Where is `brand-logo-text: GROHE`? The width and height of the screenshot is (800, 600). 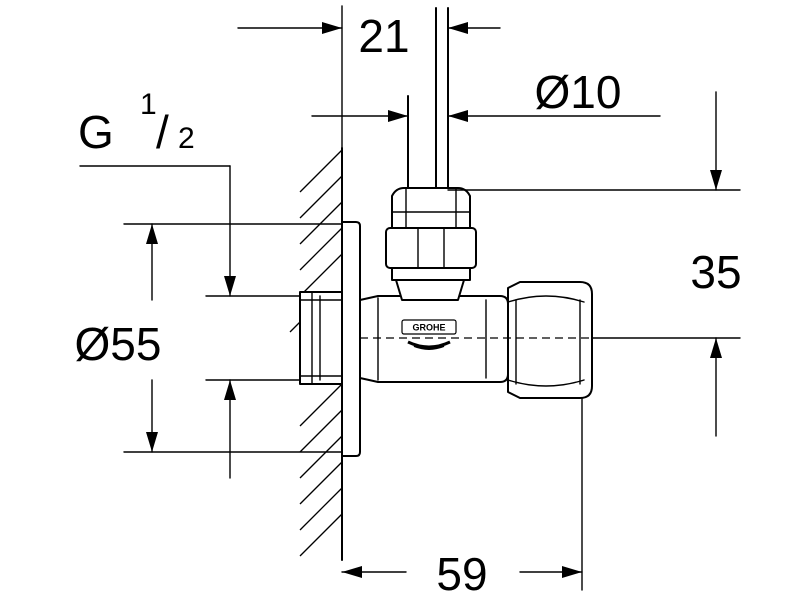 brand-logo-text: GROHE is located at coordinates (428, 328).